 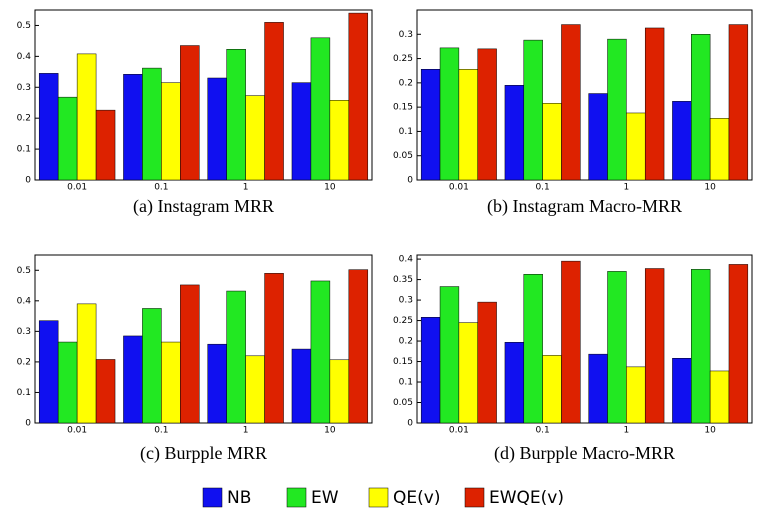 What do you see at coordinates (403, 321) in the screenshot?
I see `y-tick-label: 0.25` at bounding box center [403, 321].